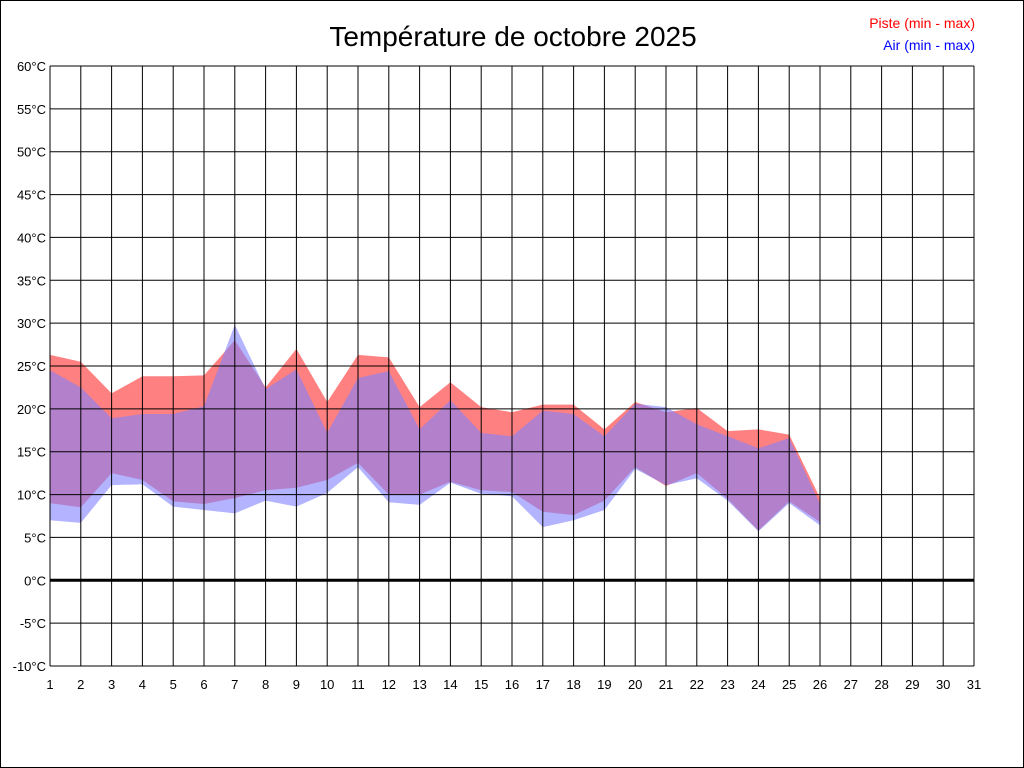 The height and width of the screenshot is (768, 1024). I want to click on x-tick-label: 4, so click(142, 684).